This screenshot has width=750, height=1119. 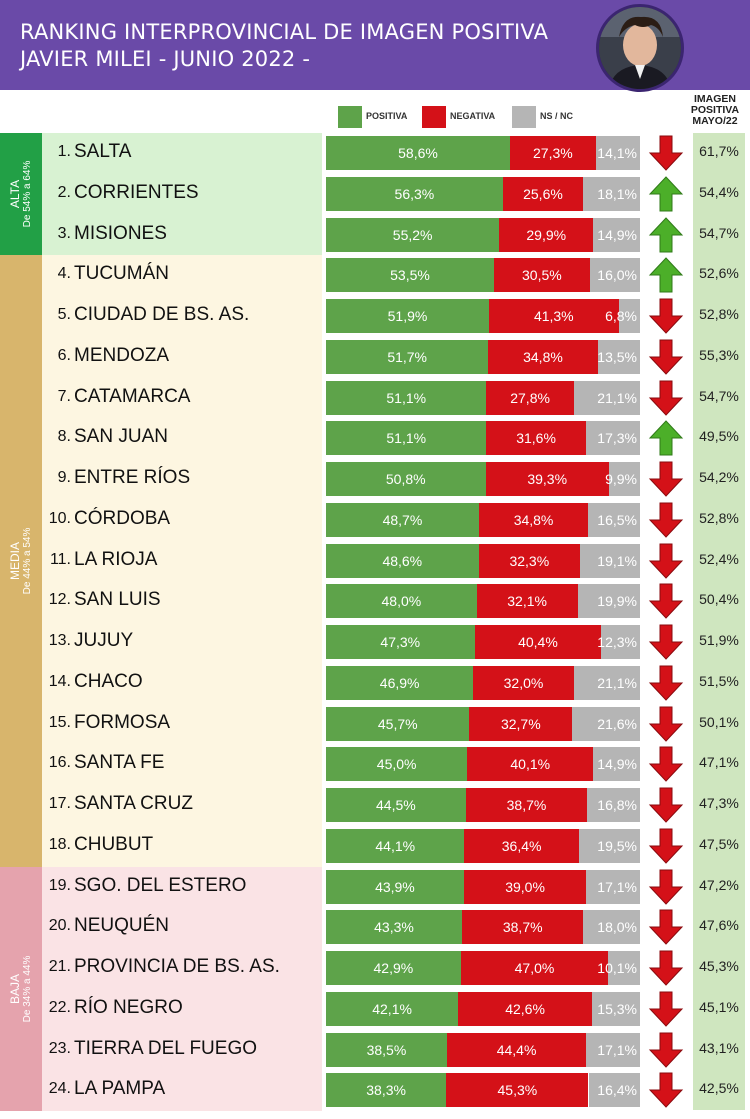 I want to click on bar-segment-negativa: 34,8%, so click(x=543, y=356).